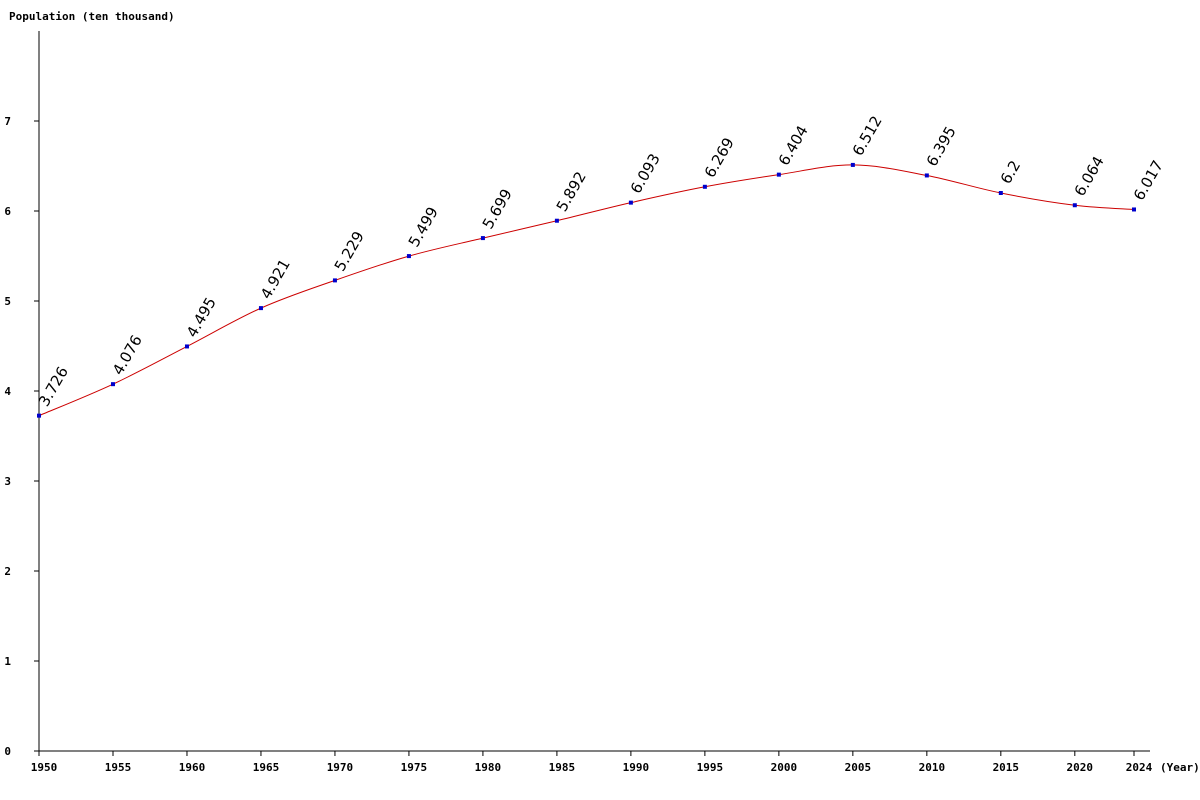 The image size is (1200, 800). Describe the element at coordinates (118, 767) in the screenshot. I see `x-tick-label: 1955` at that location.